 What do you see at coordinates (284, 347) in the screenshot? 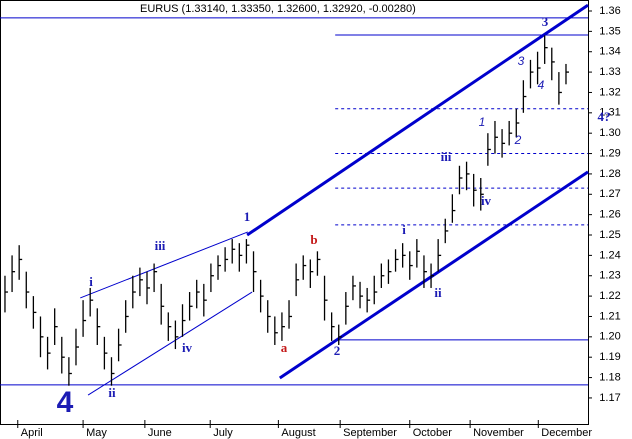
I see `wave-label: a` at bounding box center [284, 347].